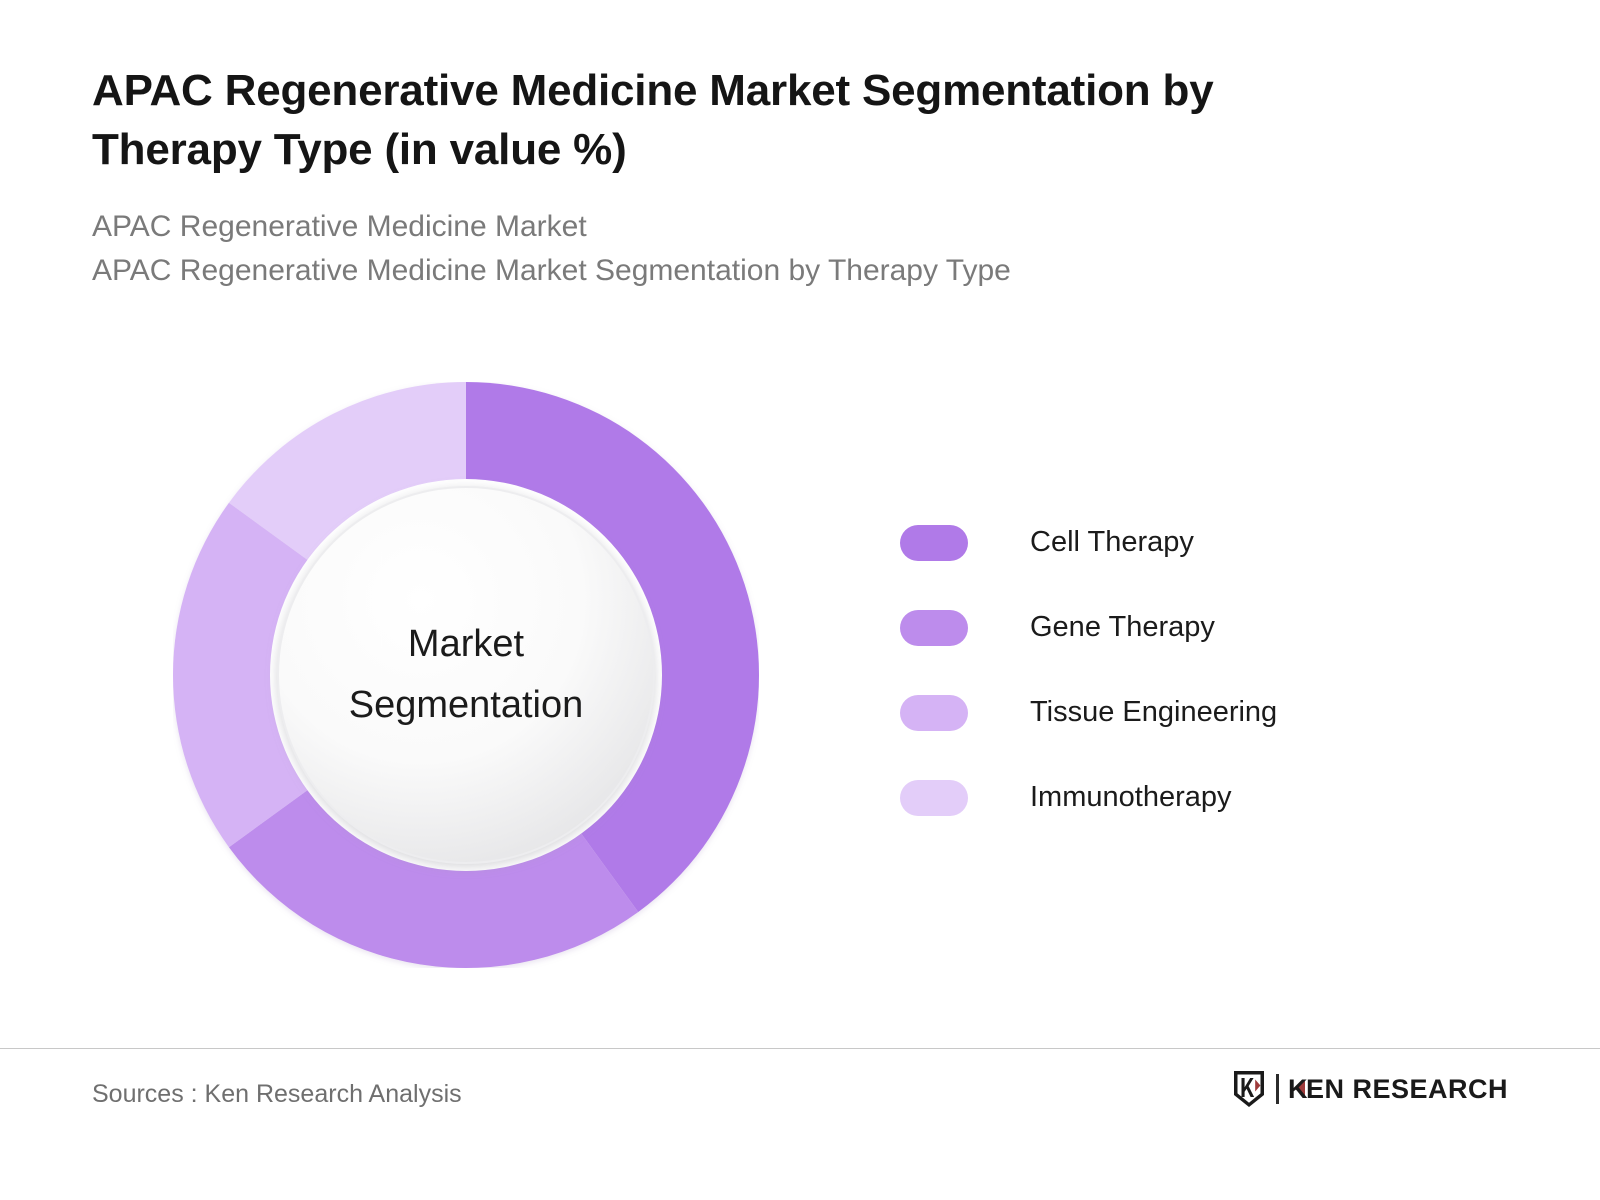  I want to click on legend-label: Gene Therapy, so click(1122, 627).